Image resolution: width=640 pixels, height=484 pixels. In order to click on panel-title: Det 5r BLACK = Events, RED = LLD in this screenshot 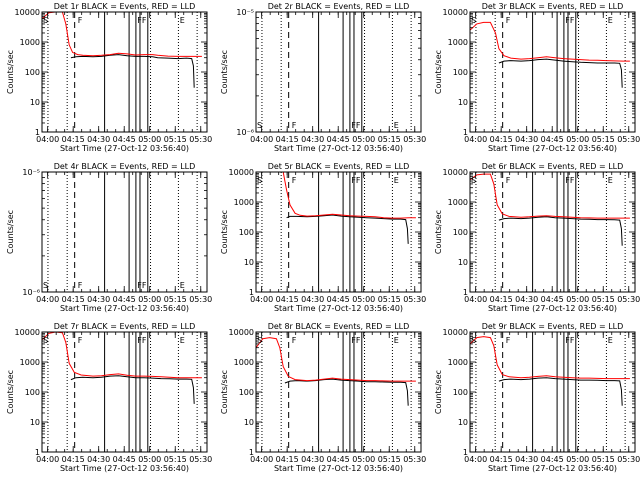, I will do `click(339, 166)`.